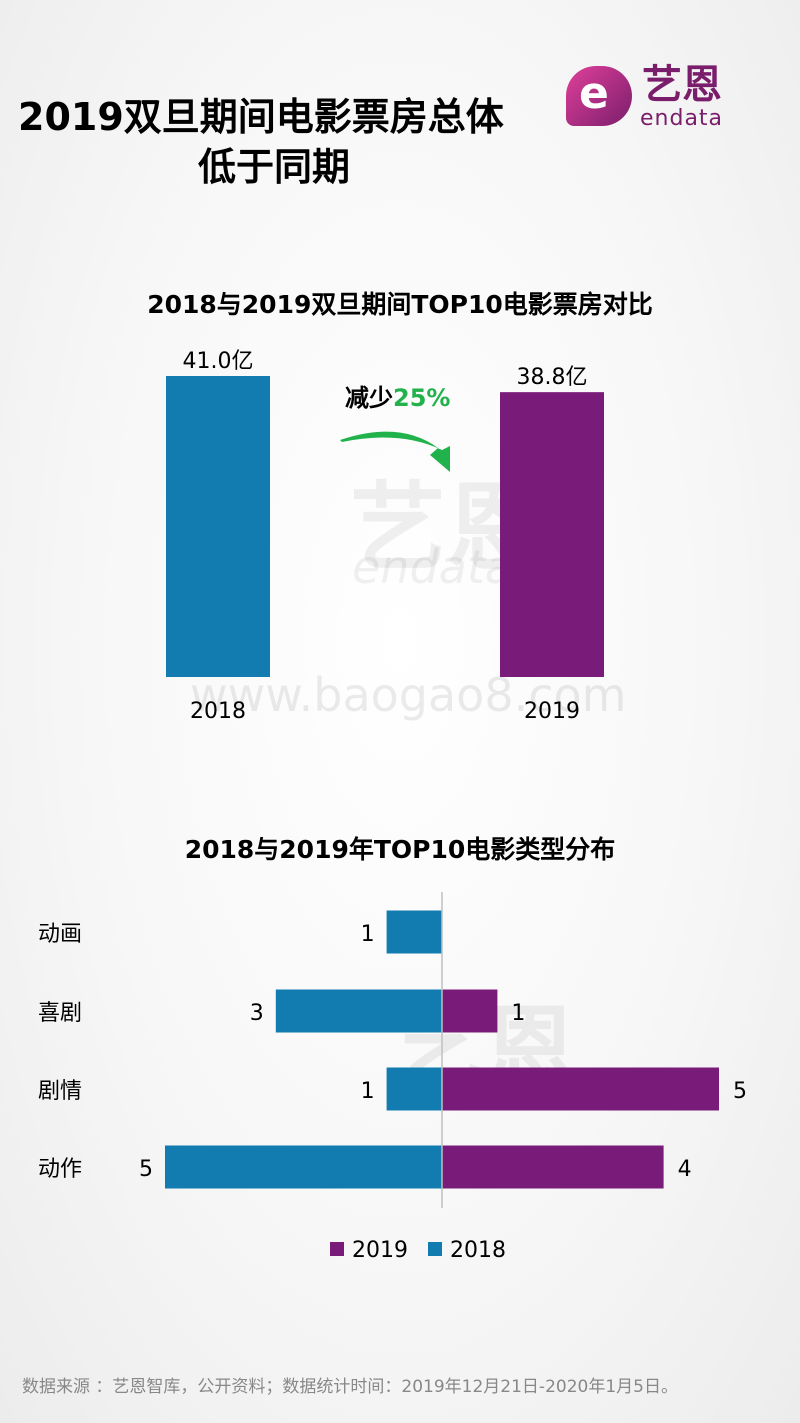  I want to click on chart2-title: 2018与2019年TOP10电影类型分布, so click(400, 849).